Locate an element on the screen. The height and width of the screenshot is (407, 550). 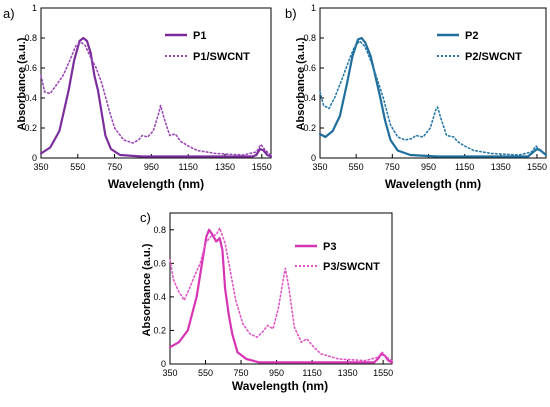
y-ticks-c: 0 0.2 0.4 0.6 0.8 is located at coordinates (163, 297).